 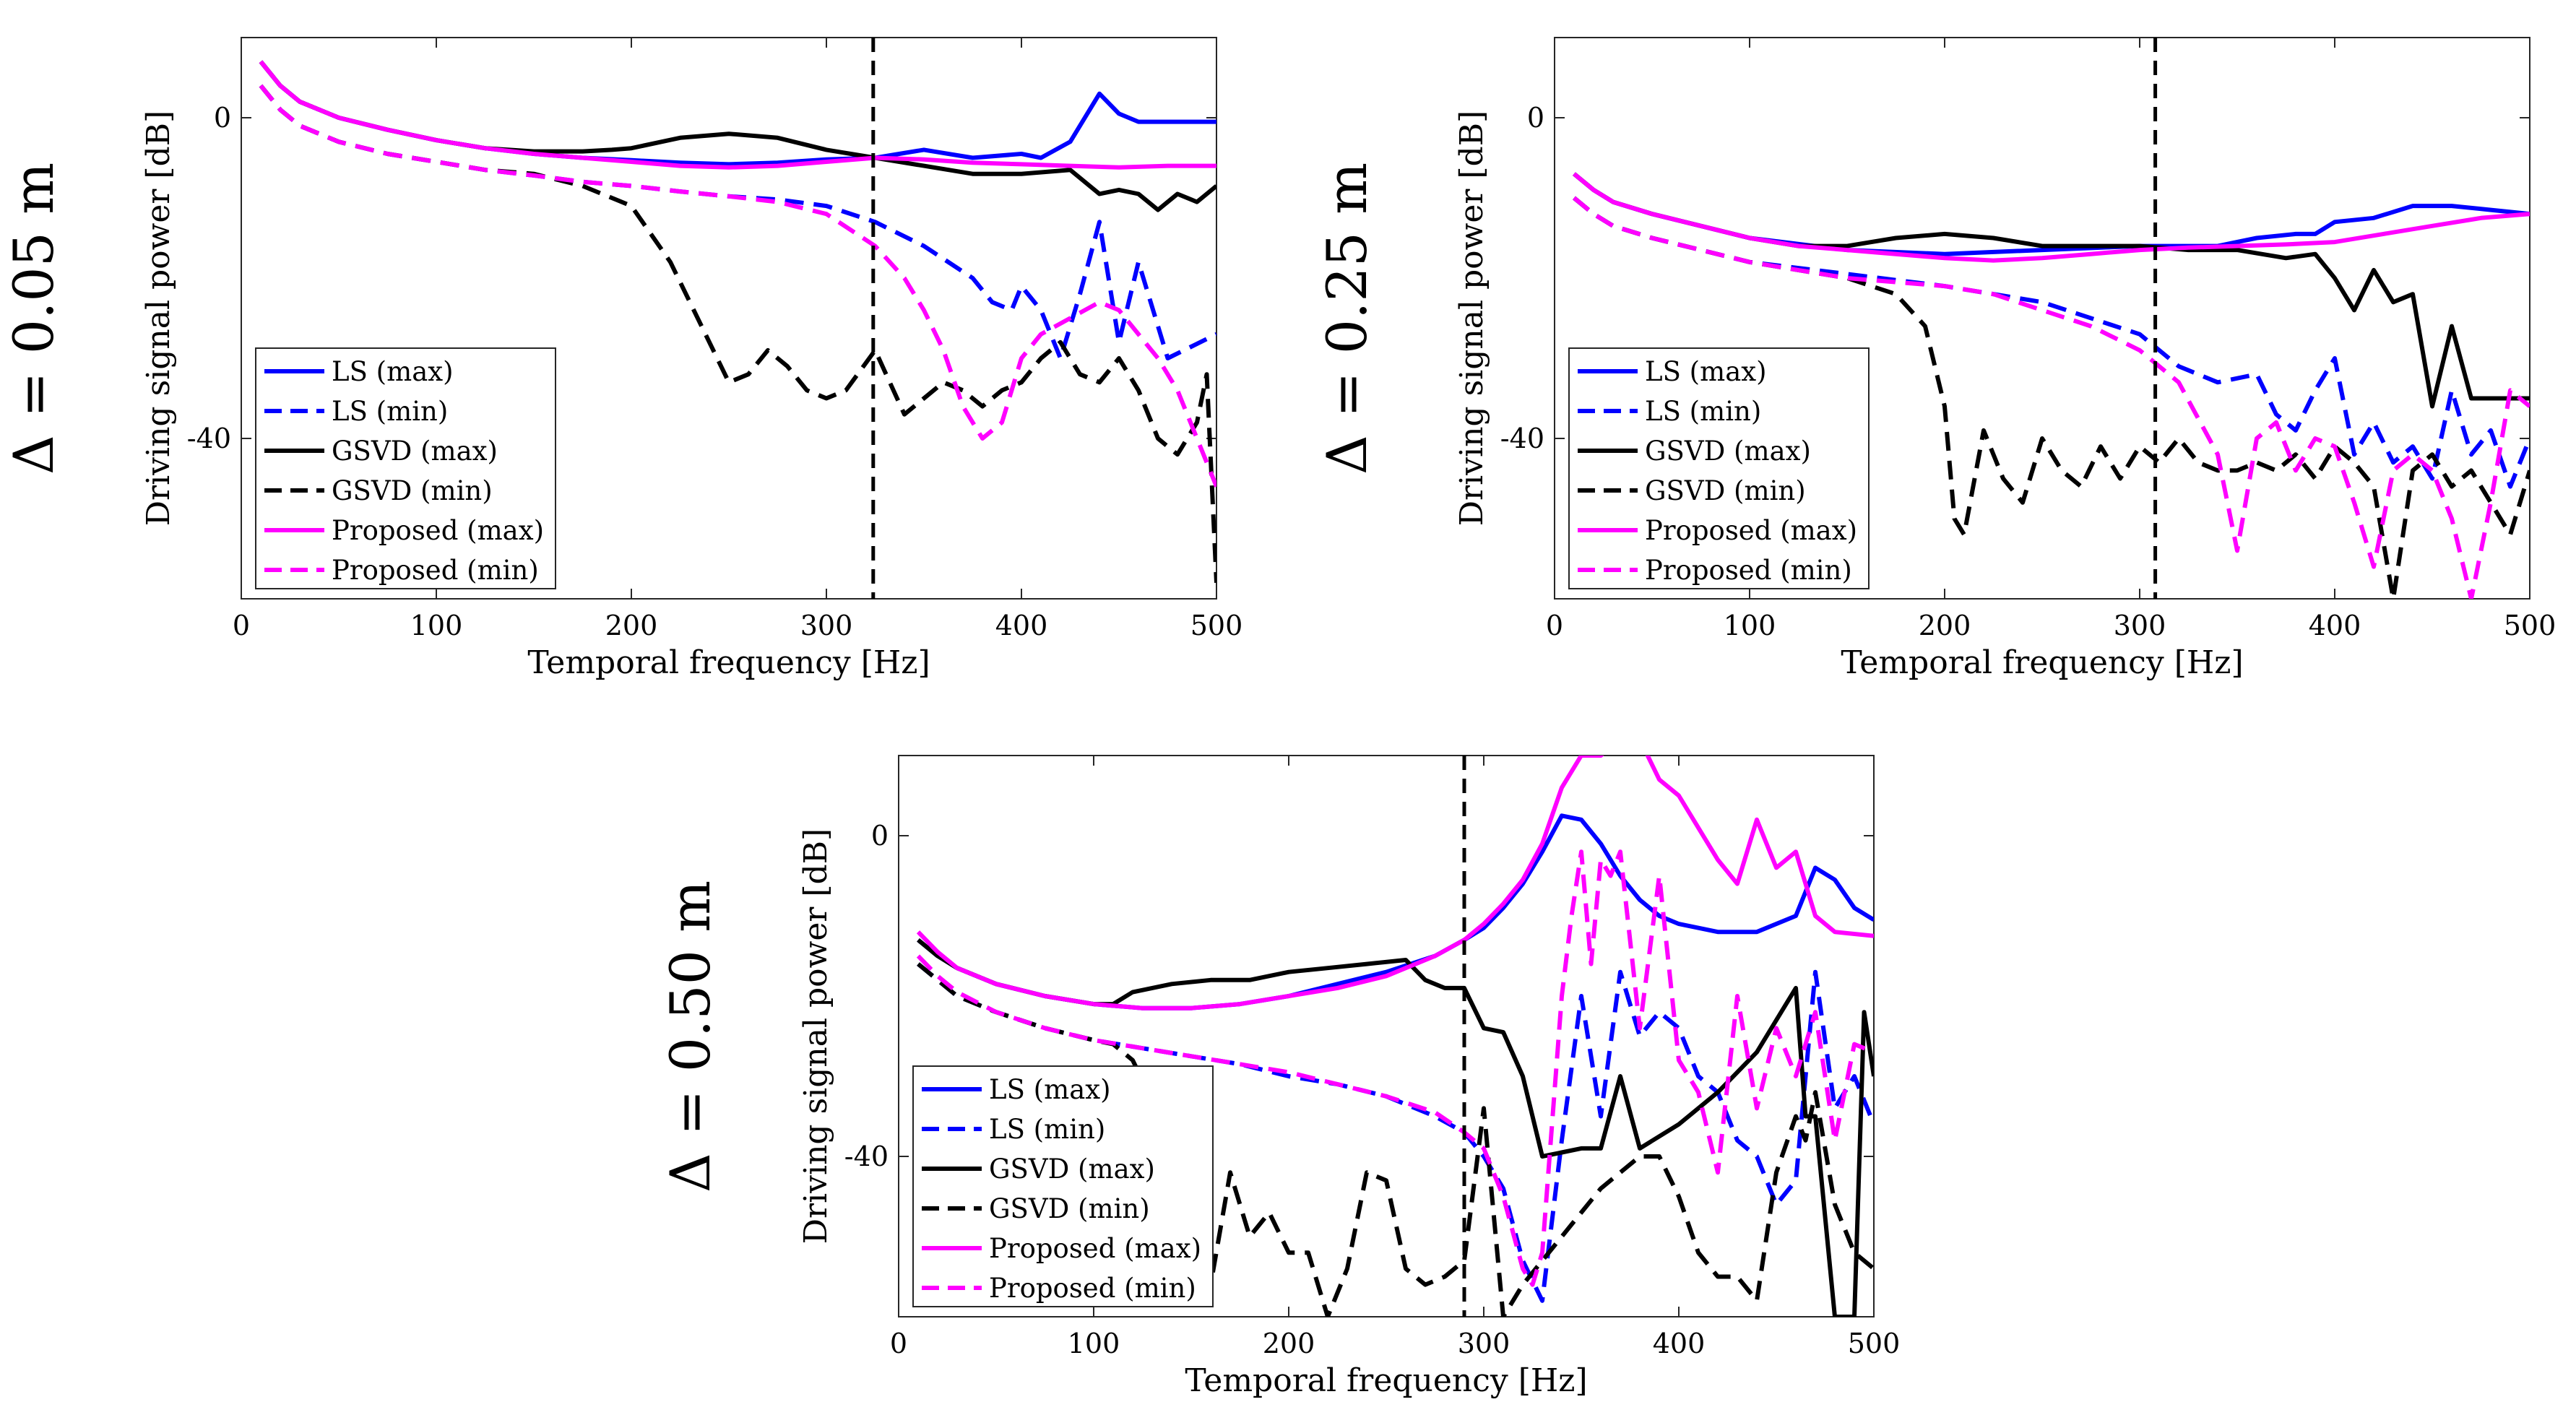 I want to click on panel-3-xtick-label-400: 400, so click(x=1679, y=1343).